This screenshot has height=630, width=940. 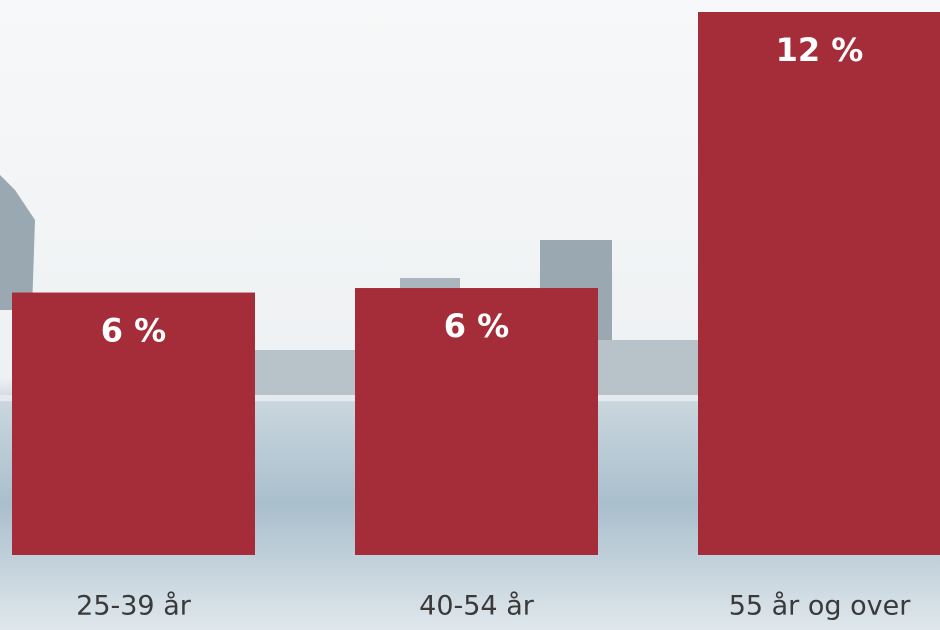 I want to click on value-label: 12 %, so click(x=820, y=50).